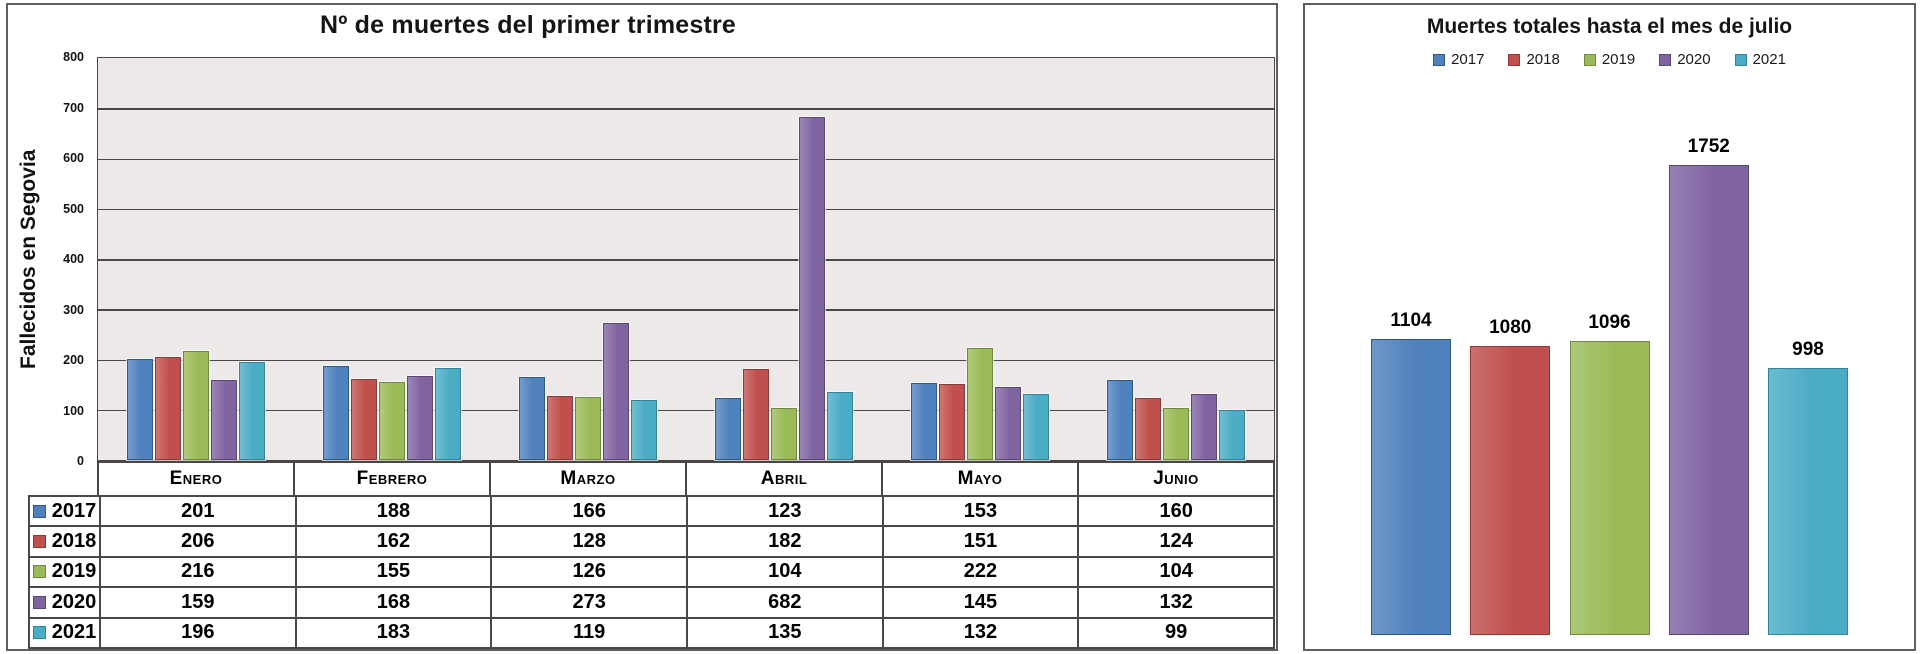 The height and width of the screenshot is (654, 1920). What do you see at coordinates (74, 632) in the screenshot?
I see `legend-label-2021: 2021` at bounding box center [74, 632].